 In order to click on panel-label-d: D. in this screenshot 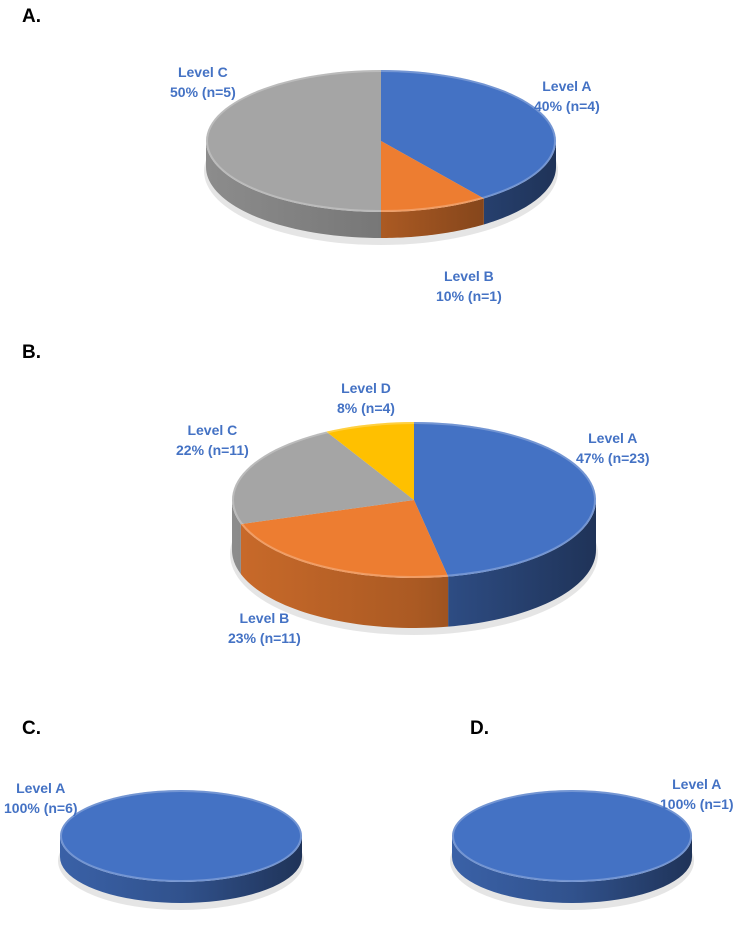, I will do `click(479, 728)`.